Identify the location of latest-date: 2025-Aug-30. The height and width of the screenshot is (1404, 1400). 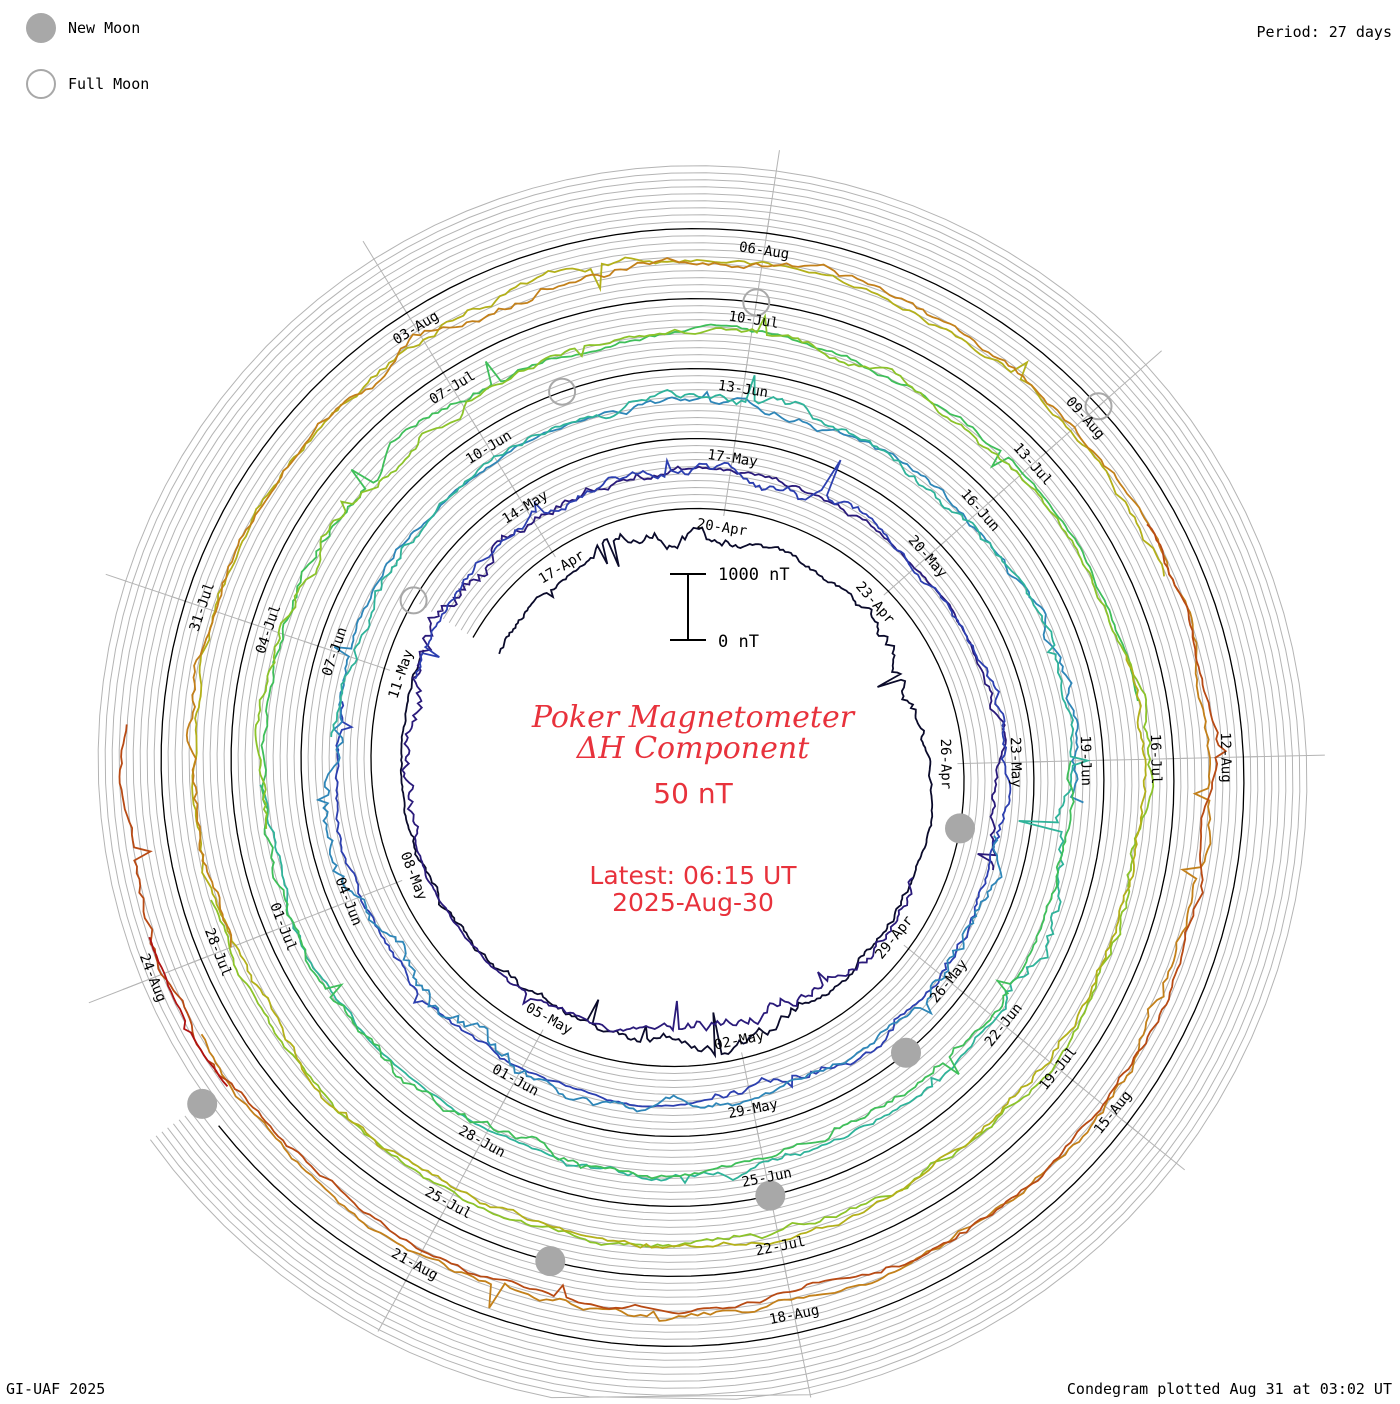
(693, 902).